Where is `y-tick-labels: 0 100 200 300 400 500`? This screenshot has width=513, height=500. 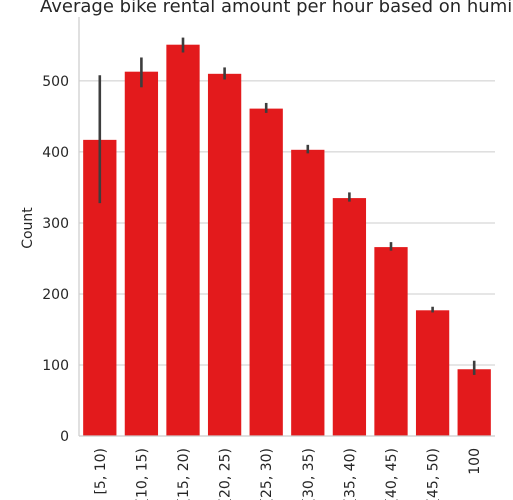
y-tick-labels: 0 100 200 300 400 500 is located at coordinates (55, 259).